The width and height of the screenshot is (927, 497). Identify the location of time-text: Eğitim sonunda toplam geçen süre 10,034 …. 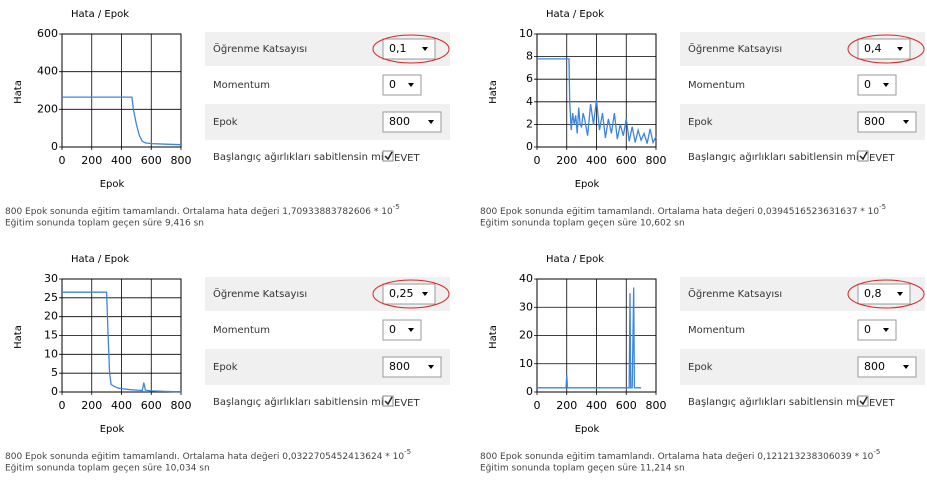
(107, 469).